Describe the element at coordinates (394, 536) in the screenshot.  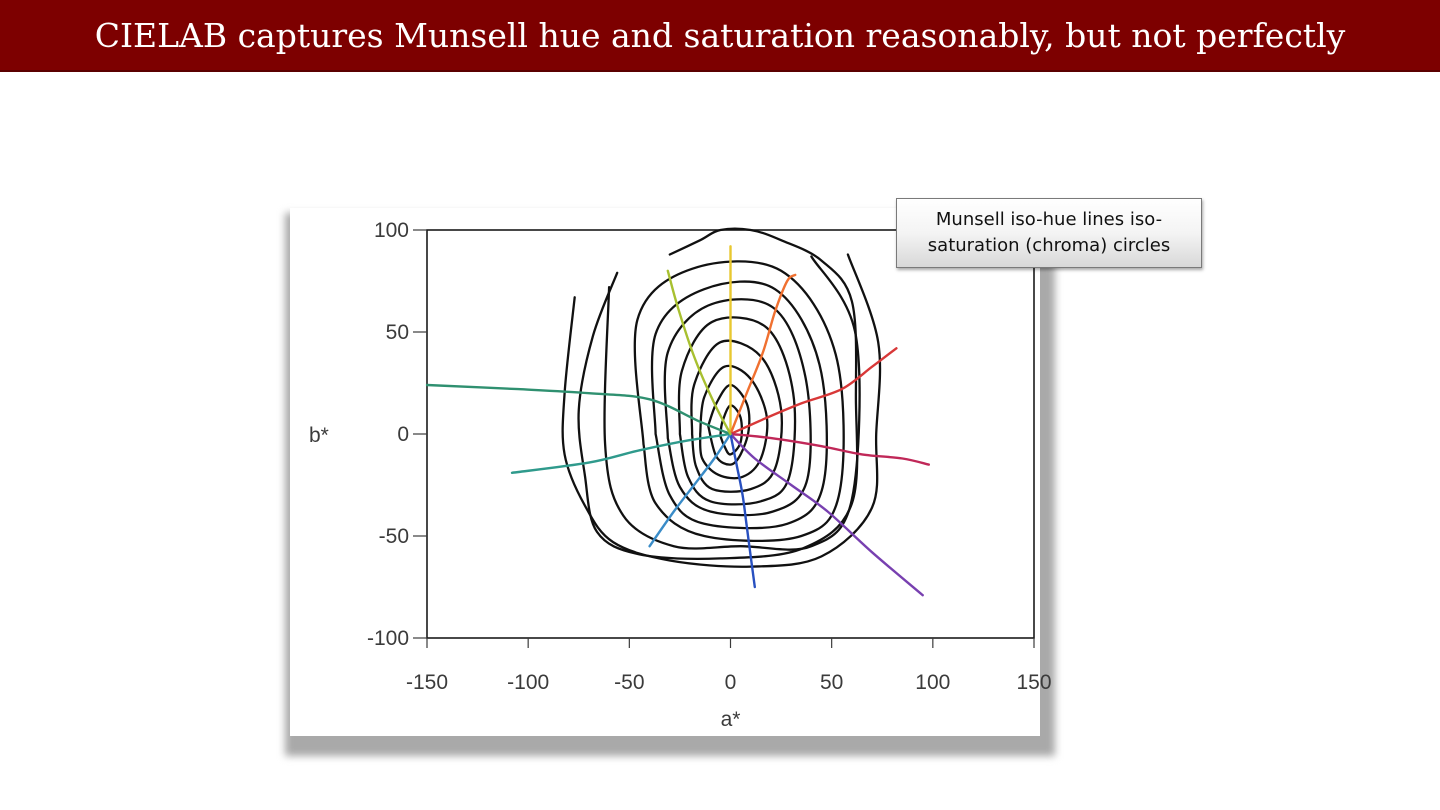
I see `y-tick-label: -50` at that location.